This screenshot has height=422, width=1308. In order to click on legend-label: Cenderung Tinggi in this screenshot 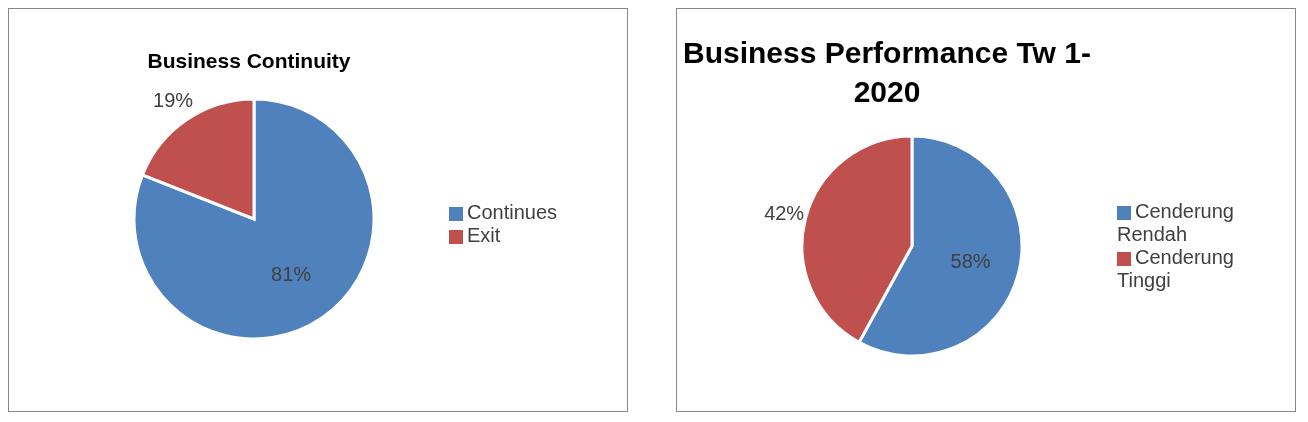, I will do `click(1175, 268)`.